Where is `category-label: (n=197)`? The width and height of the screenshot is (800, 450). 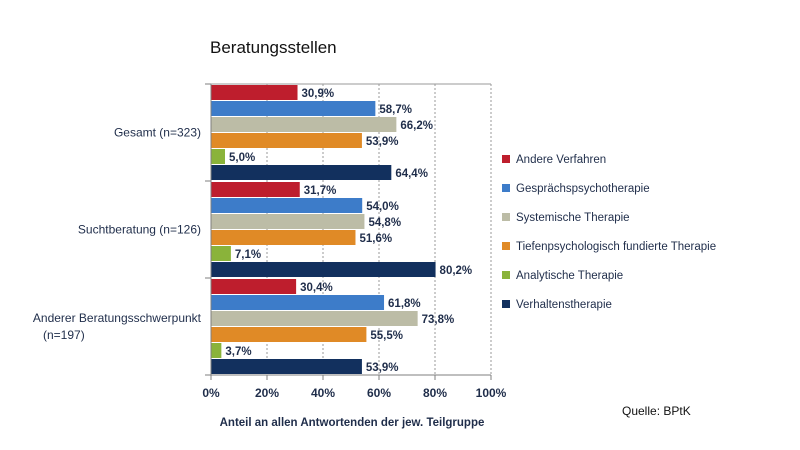 category-label: (n=197) is located at coordinates (64, 335).